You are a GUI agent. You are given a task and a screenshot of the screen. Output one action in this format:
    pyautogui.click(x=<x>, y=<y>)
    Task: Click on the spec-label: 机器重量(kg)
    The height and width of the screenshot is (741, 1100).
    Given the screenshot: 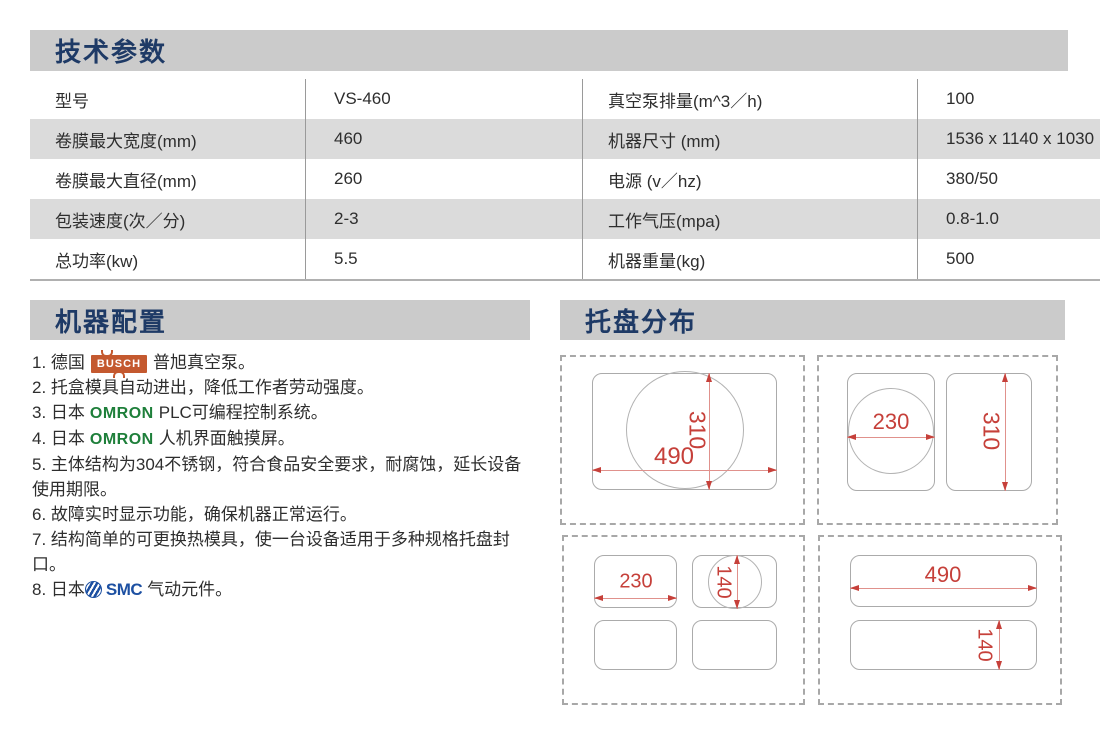 What is the action you would take?
    pyautogui.click(x=750, y=259)
    